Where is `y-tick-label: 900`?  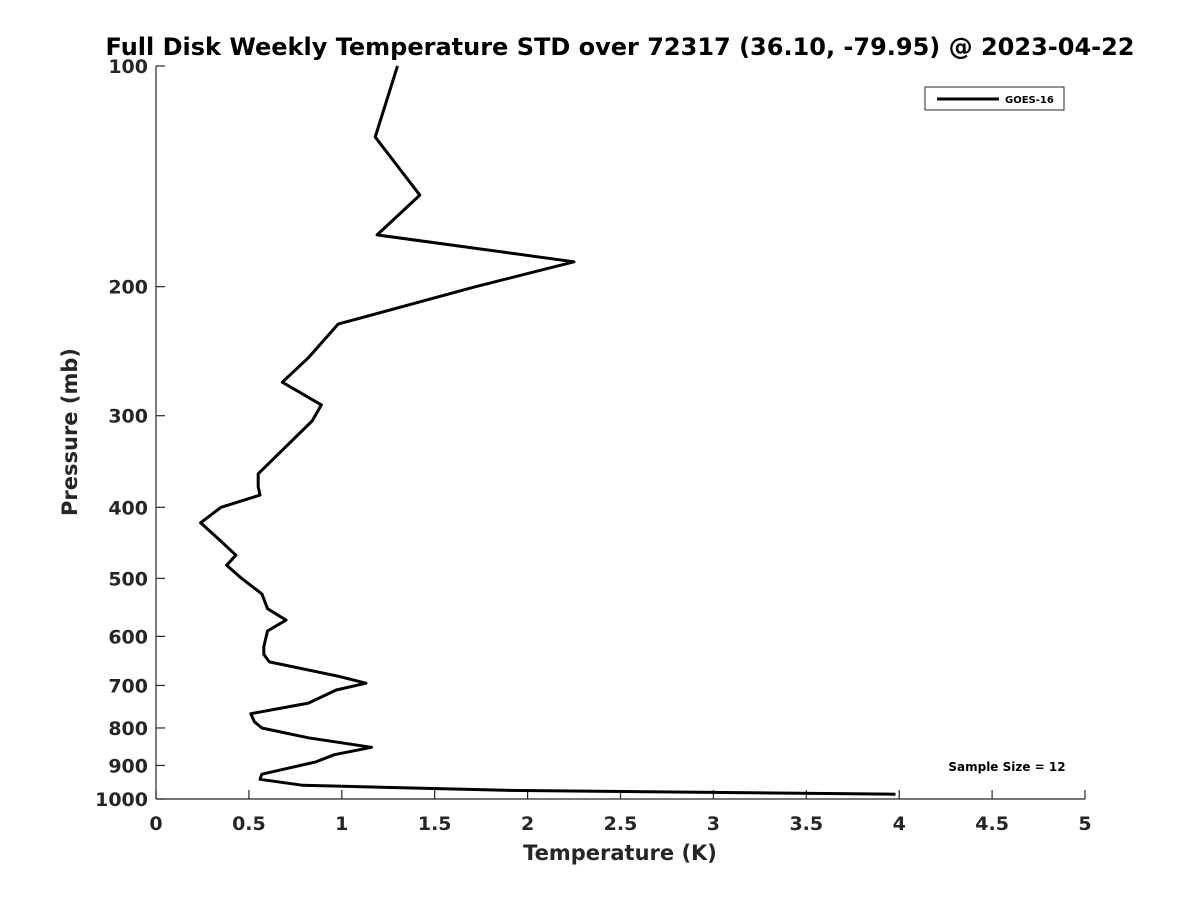 y-tick-label: 900 is located at coordinates (128, 766).